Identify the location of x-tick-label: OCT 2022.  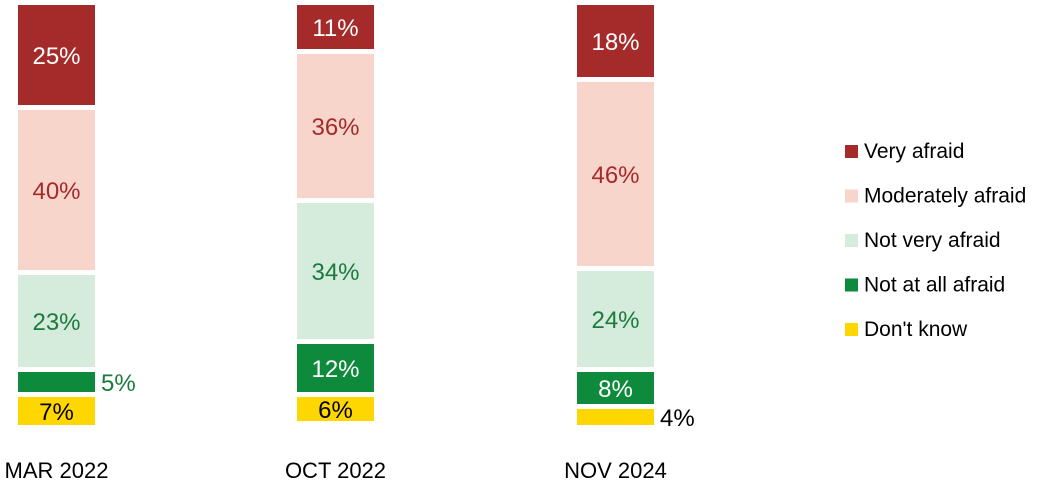
(335, 469).